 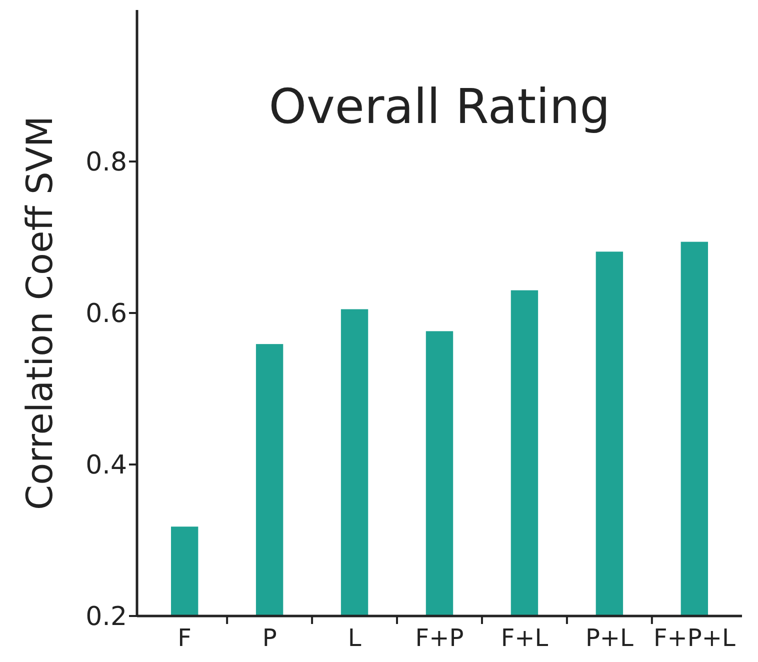 What do you see at coordinates (694, 638) in the screenshot?
I see `x-tick-label: F+P+L` at bounding box center [694, 638].